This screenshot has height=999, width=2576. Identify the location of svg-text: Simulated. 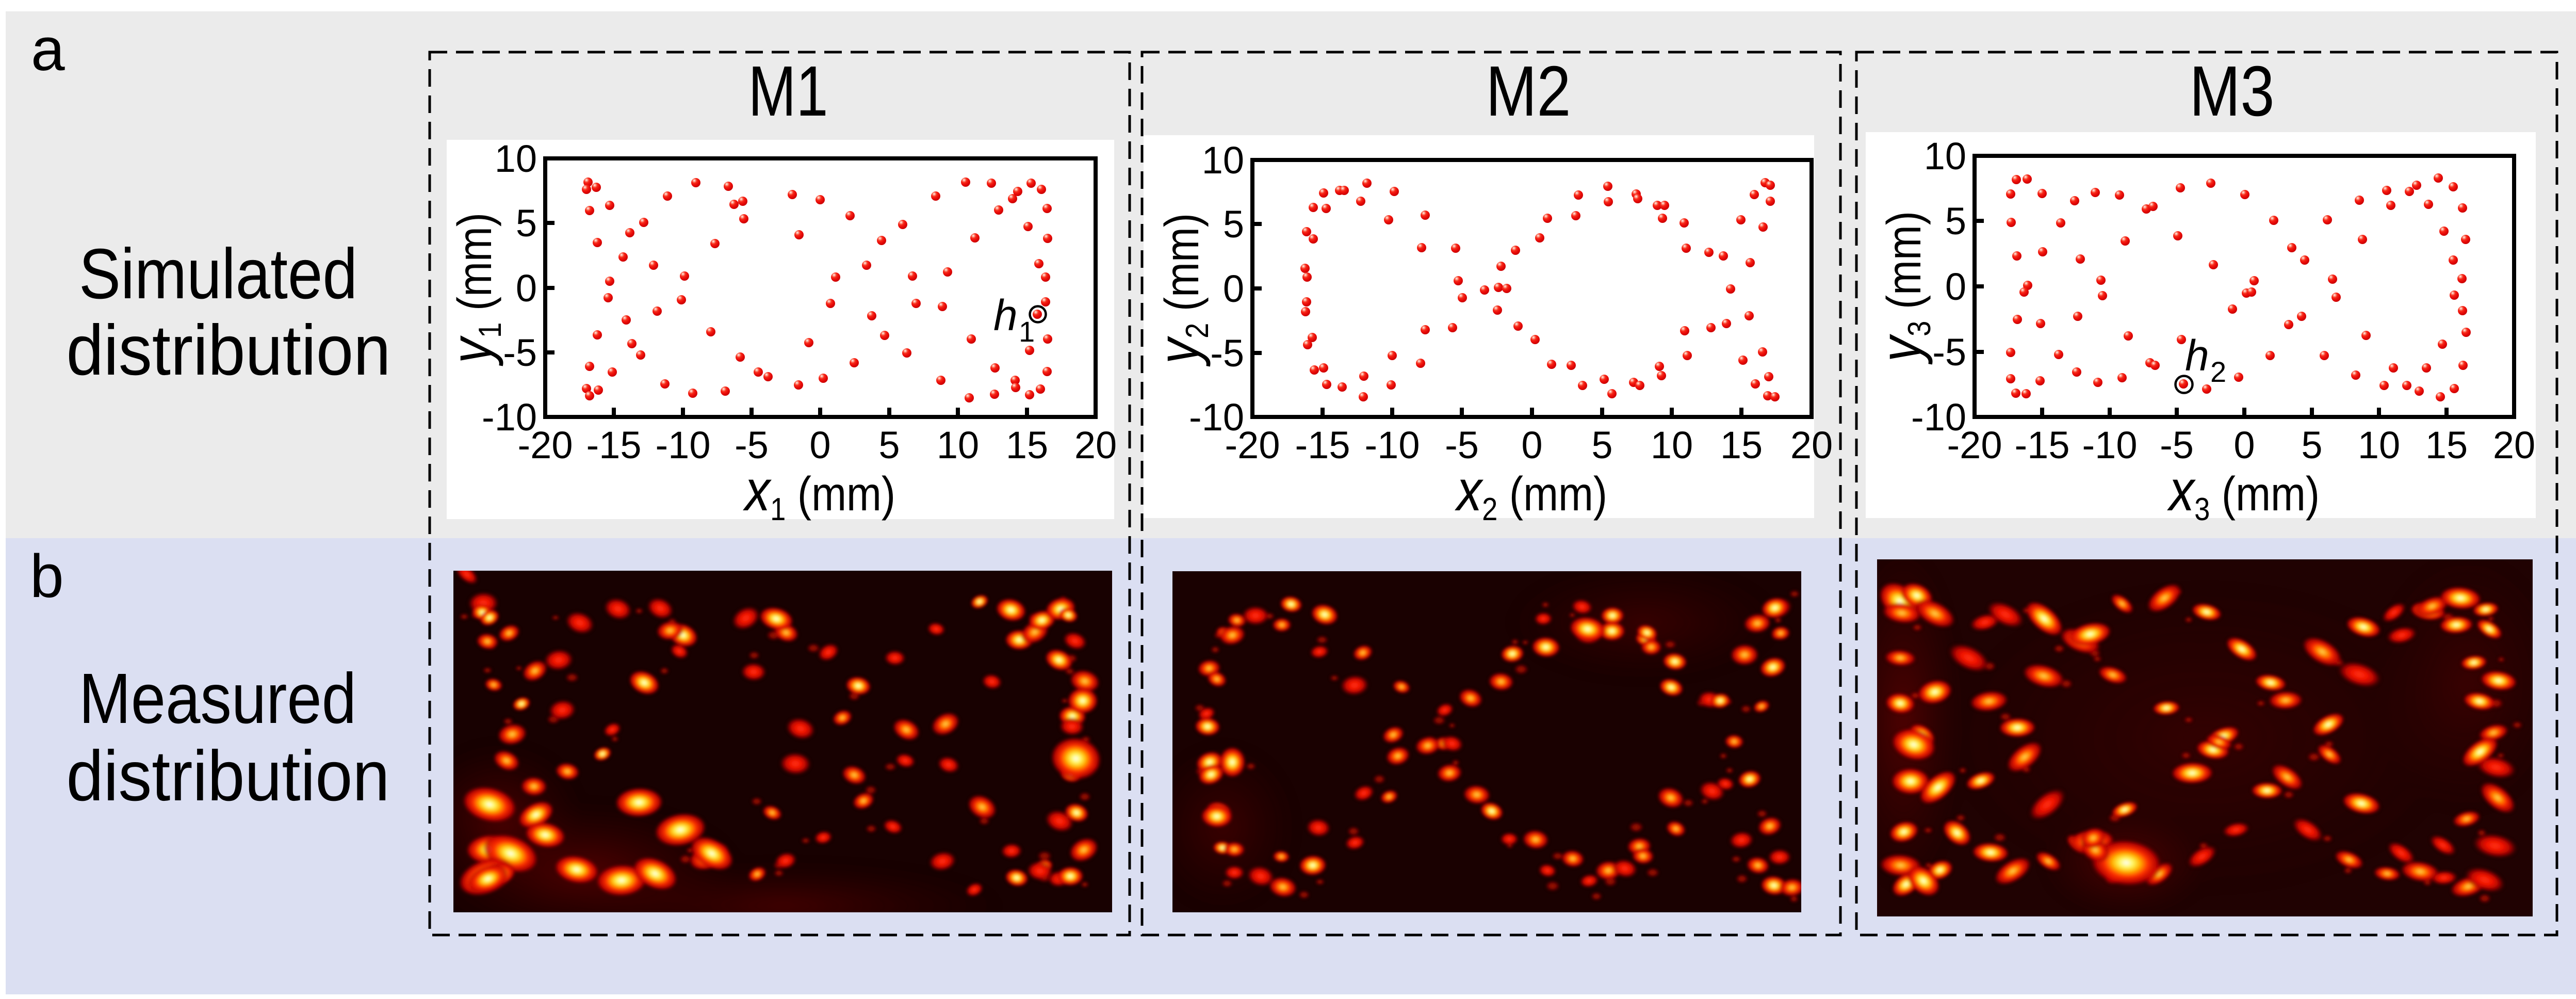
(218, 274).